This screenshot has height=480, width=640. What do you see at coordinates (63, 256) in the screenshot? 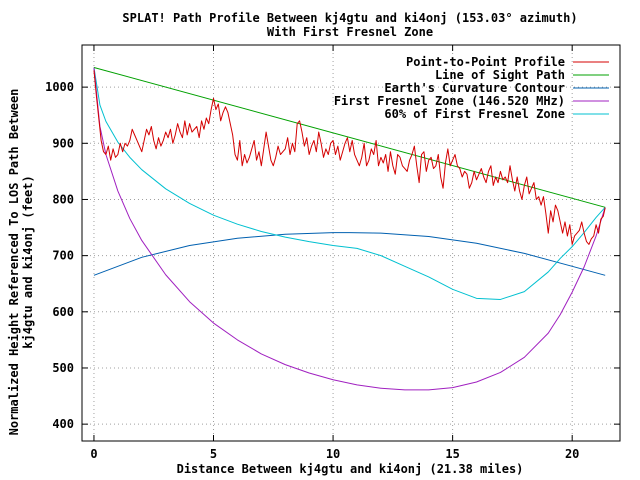
I see `y-tick-label: 700` at bounding box center [63, 256].